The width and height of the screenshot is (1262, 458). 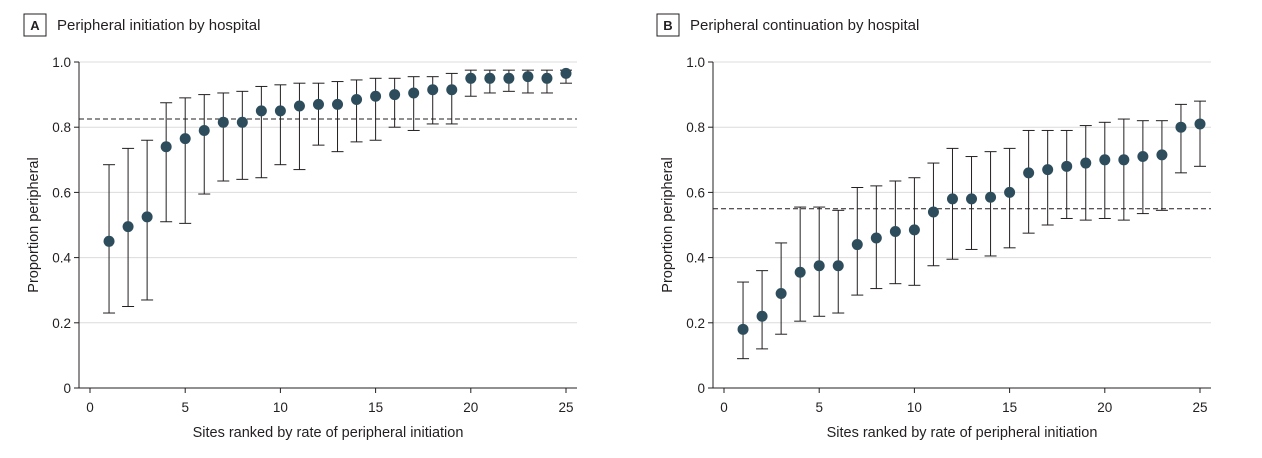 I want to click on panel-letter: B, so click(x=667, y=25).